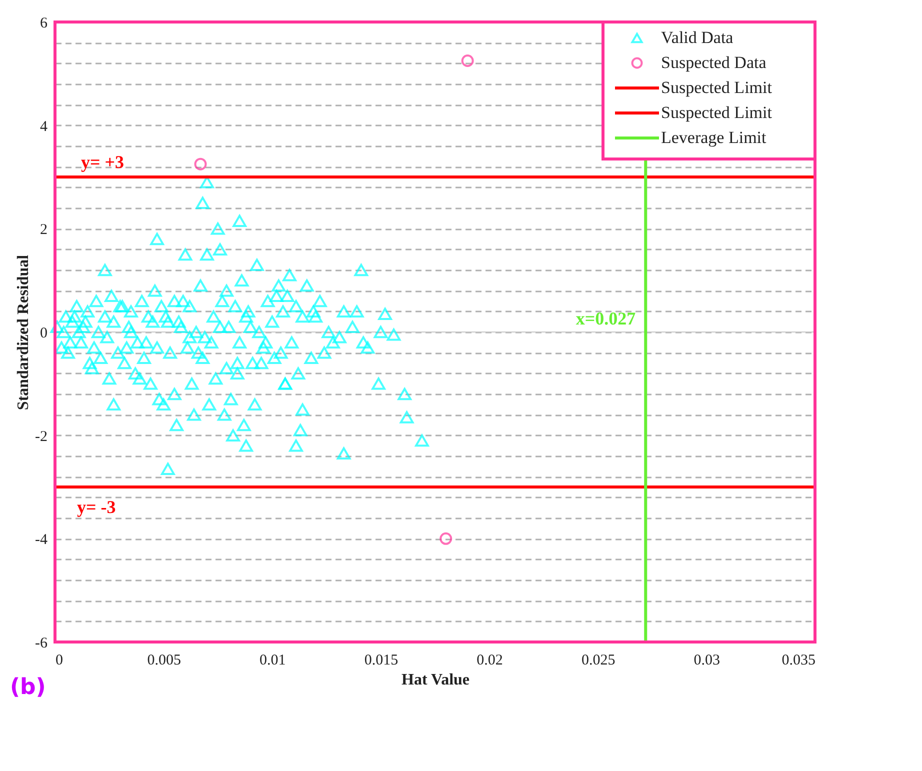 This screenshot has width=922, height=771. What do you see at coordinates (707, 660) in the screenshot?
I see `x-tick-label: 0.03` at bounding box center [707, 660].